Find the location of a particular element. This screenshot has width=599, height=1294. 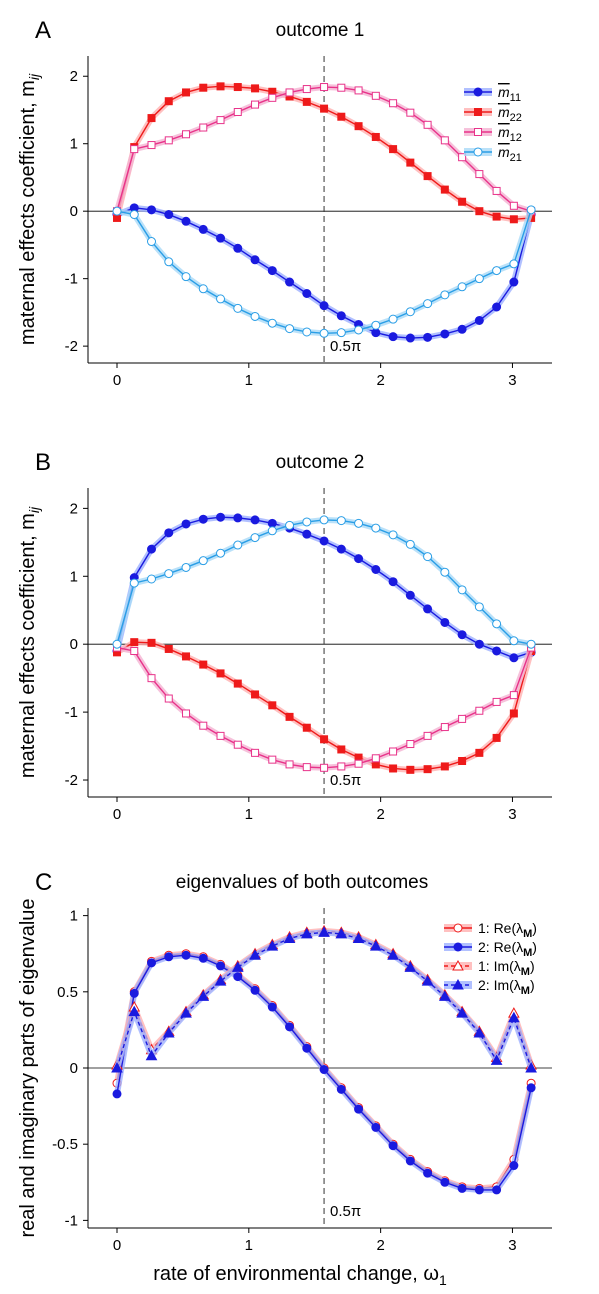

panel-label: B is located at coordinates (43, 462).